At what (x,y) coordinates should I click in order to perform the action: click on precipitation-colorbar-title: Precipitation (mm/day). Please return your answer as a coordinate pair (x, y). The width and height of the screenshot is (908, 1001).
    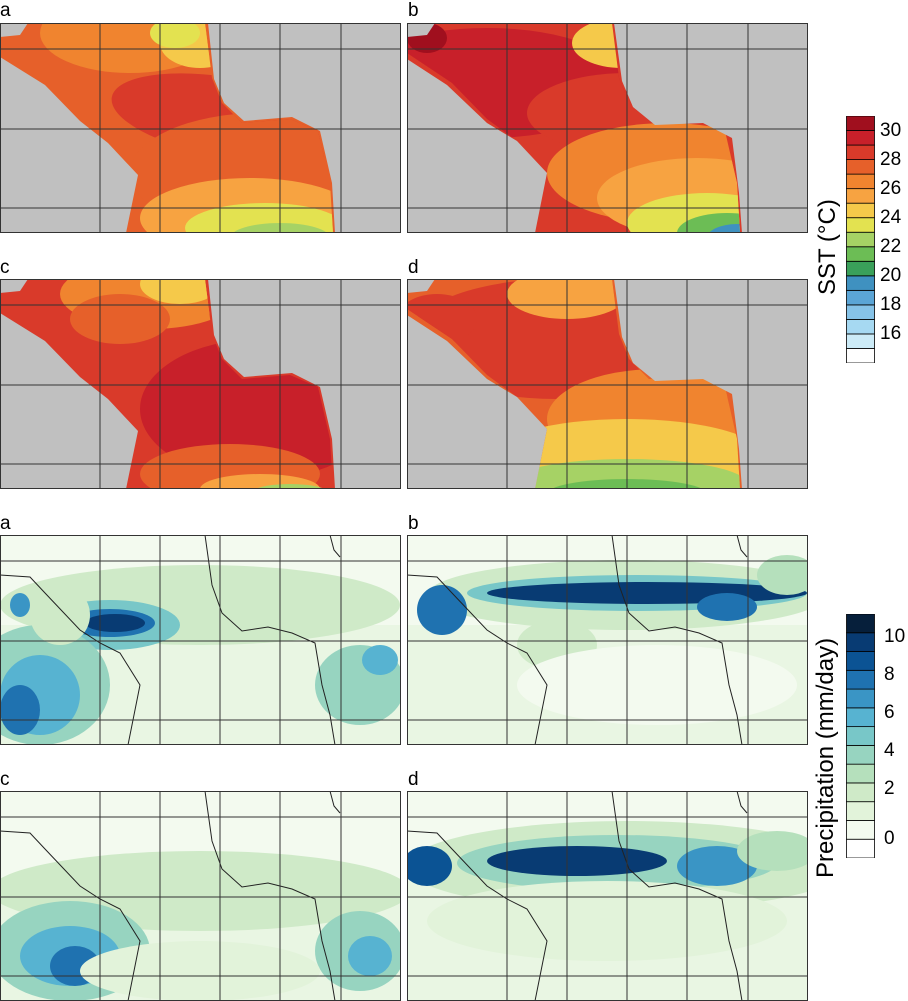
    Looking at the image, I should click on (825, 757).